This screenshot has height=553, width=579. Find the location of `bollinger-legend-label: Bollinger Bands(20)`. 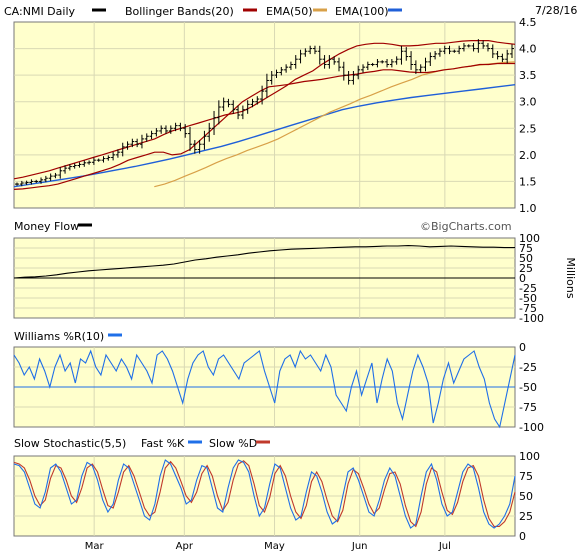

bollinger-legend-label: Bollinger Bands(20) is located at coordinates (179, 11).